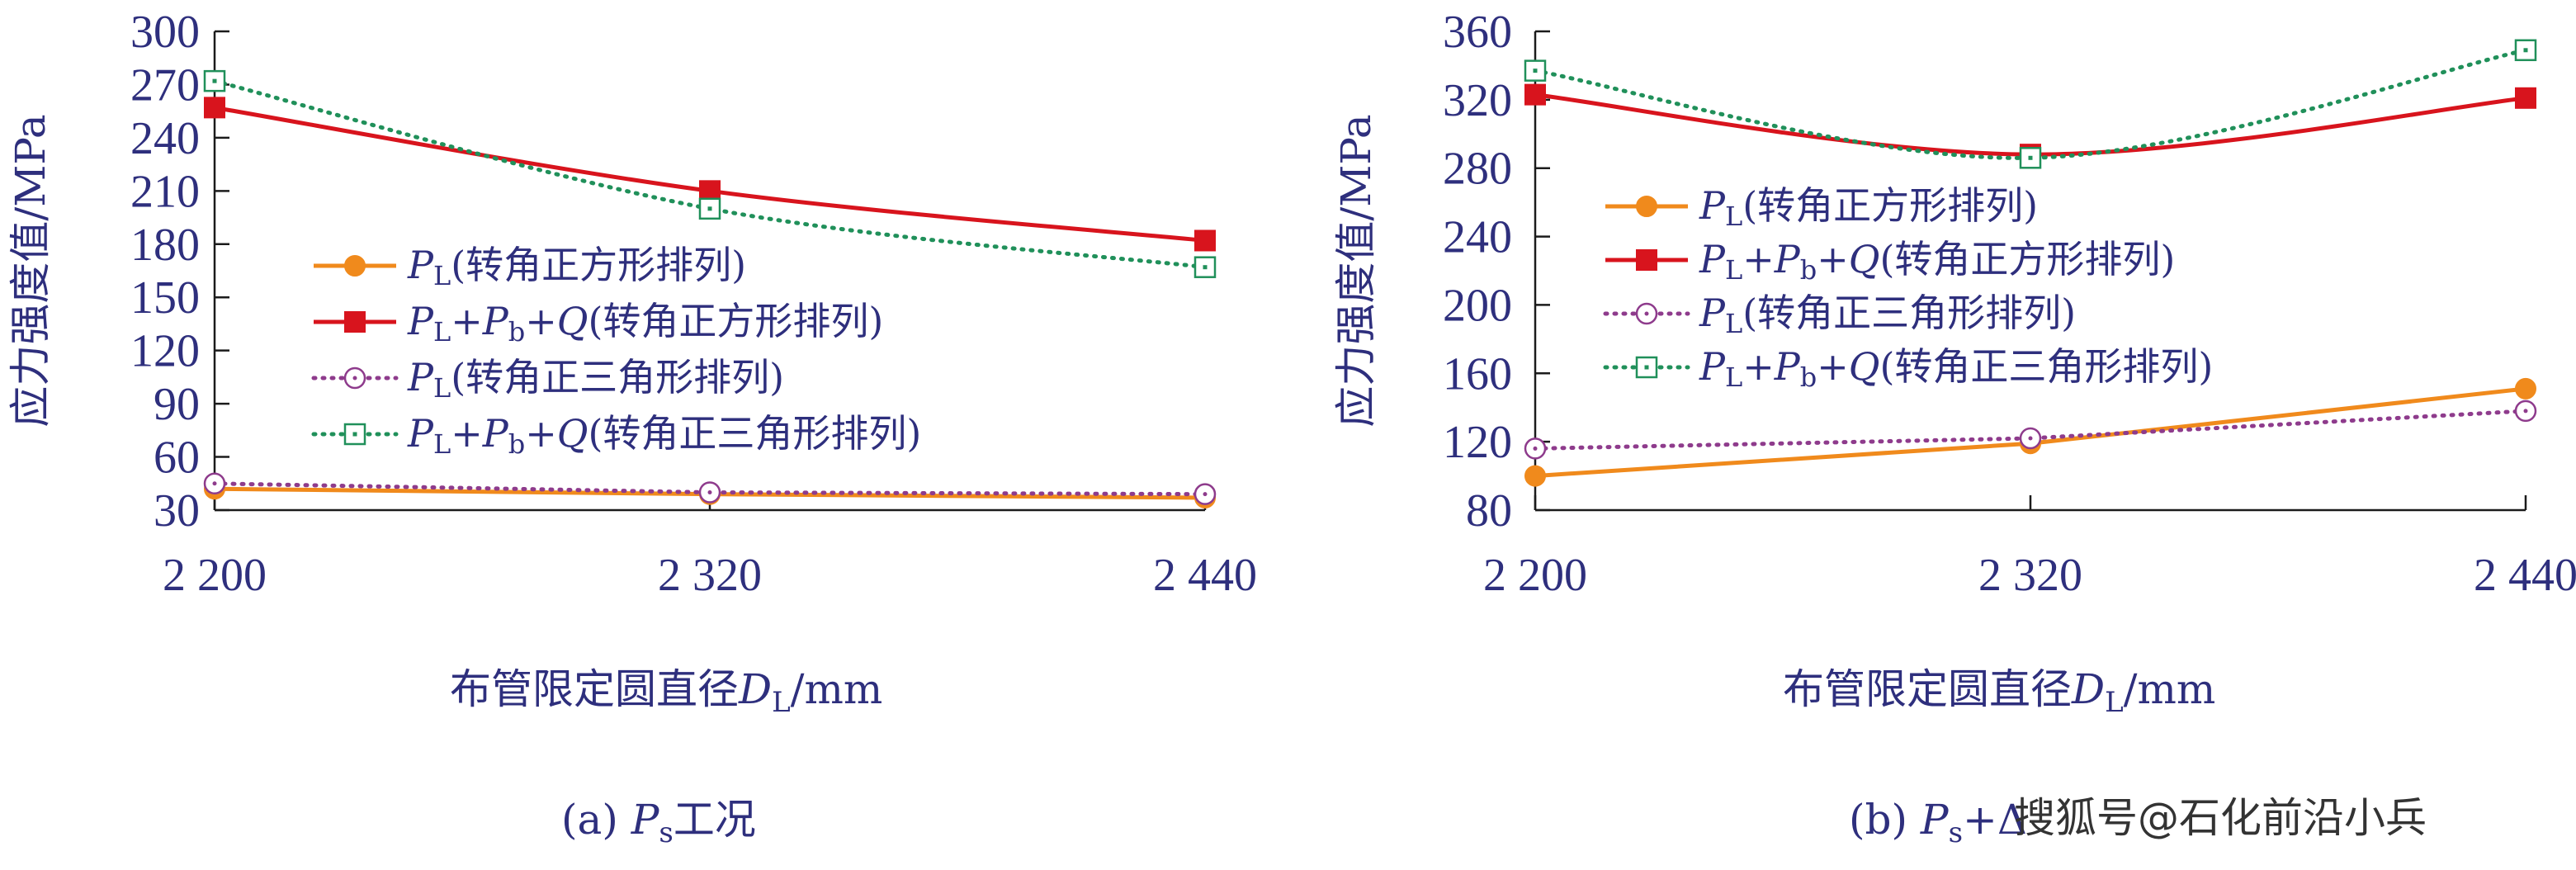 The width and height of the screenshot is (2576, 870). What do you see at coordinates (1477, 32) in the screenshot?
I see `y-tick-label: 360` at bounding box center [1477, 32].